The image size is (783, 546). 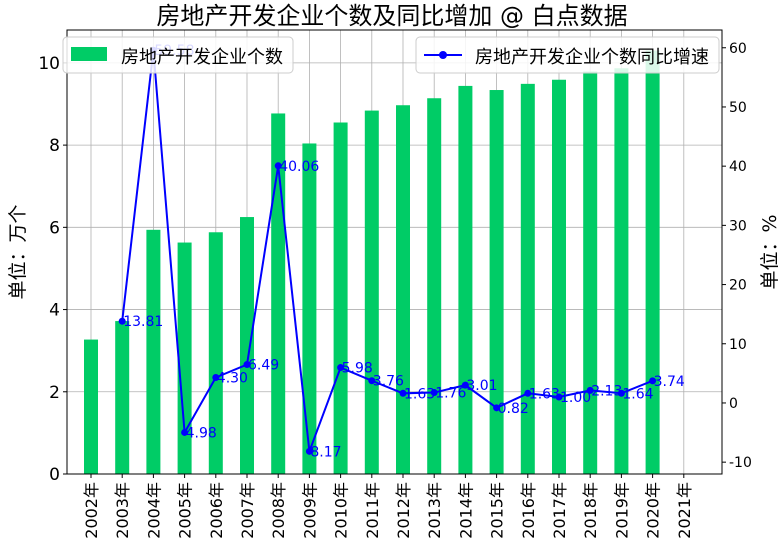 I want to click on x-tick-label: 2003年, so click(x=122, y=510).